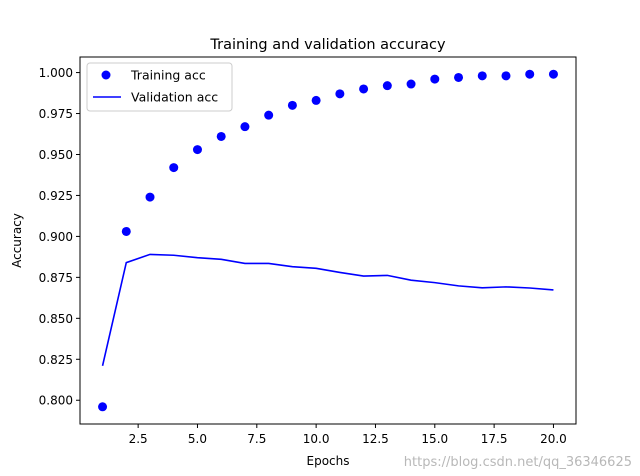 This screenshot has height=476, width=640. I want to click on x-tick-label: 2.5, so click(138, 439).